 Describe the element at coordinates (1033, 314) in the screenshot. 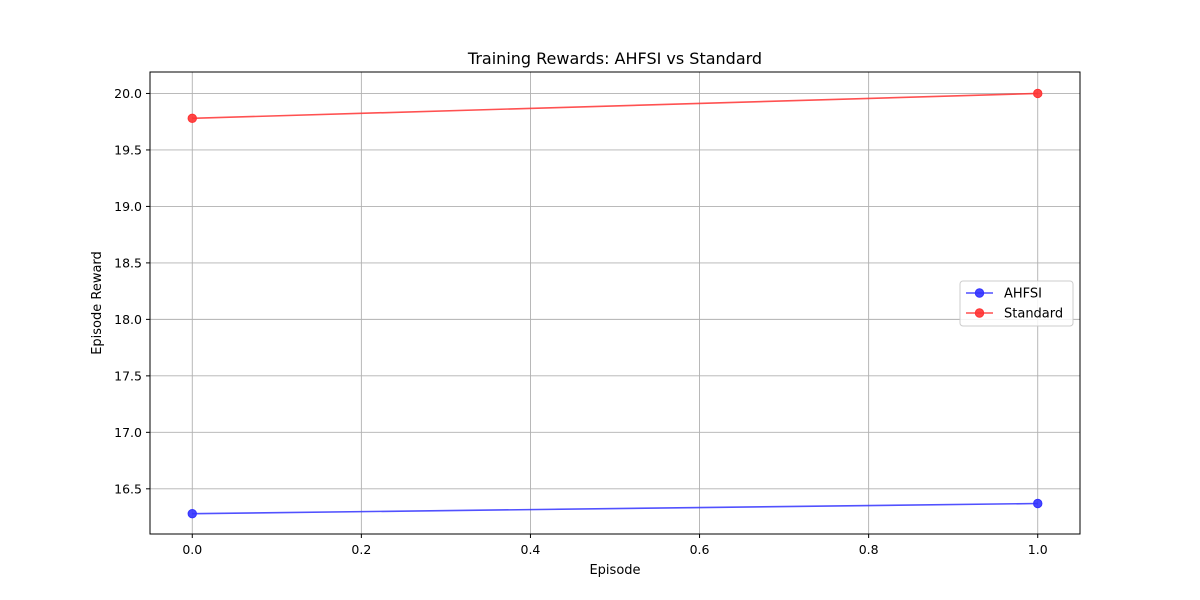

I see `legend-label-standard: Standard` at that location.